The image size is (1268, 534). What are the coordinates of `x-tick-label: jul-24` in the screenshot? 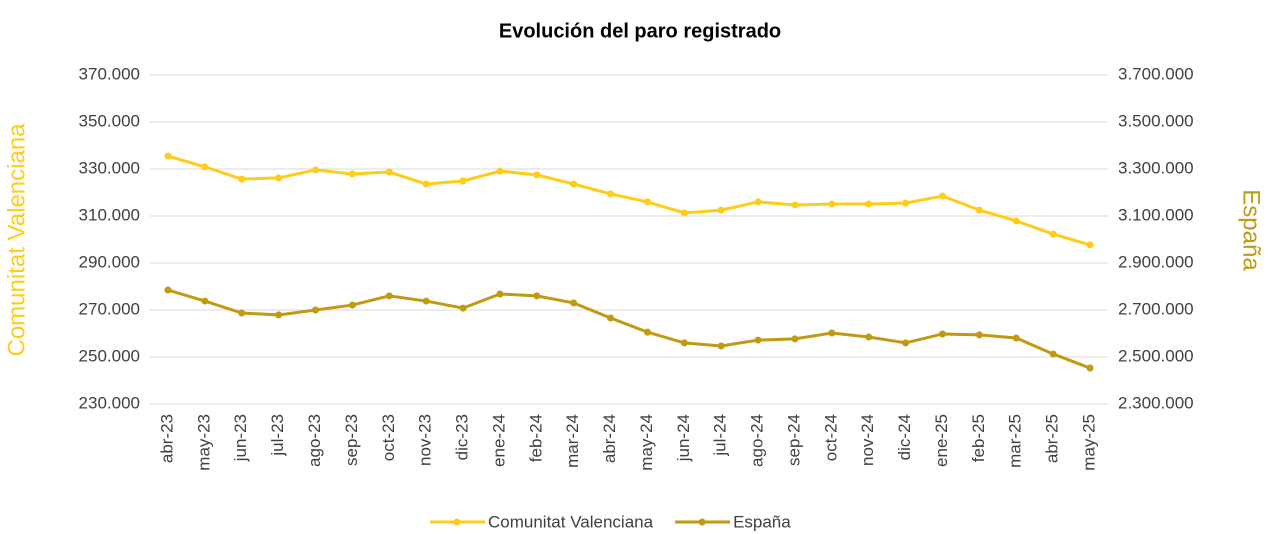 It's located at (720, 435).